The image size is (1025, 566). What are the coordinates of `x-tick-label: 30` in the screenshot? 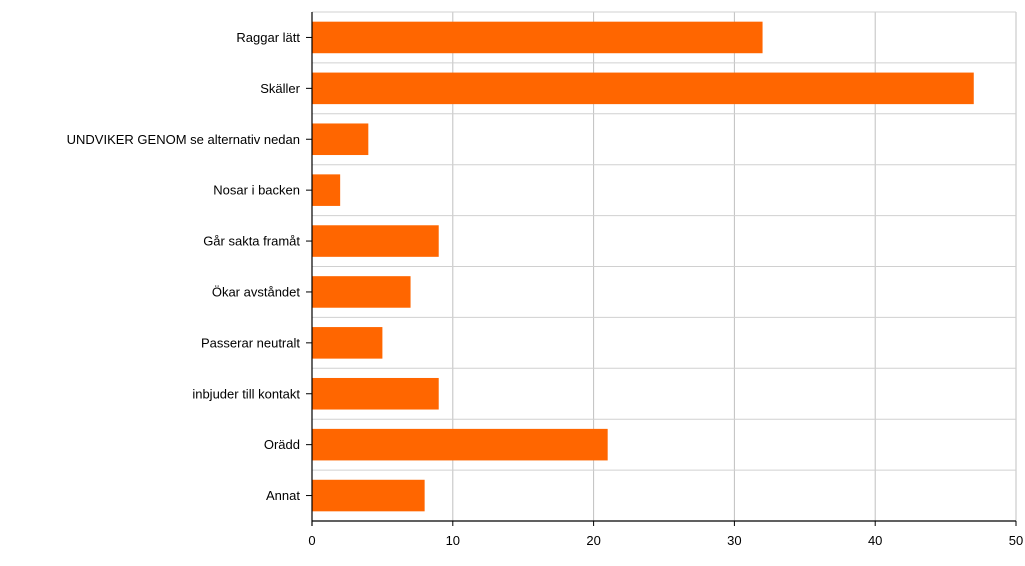 It's located at (734, 540).